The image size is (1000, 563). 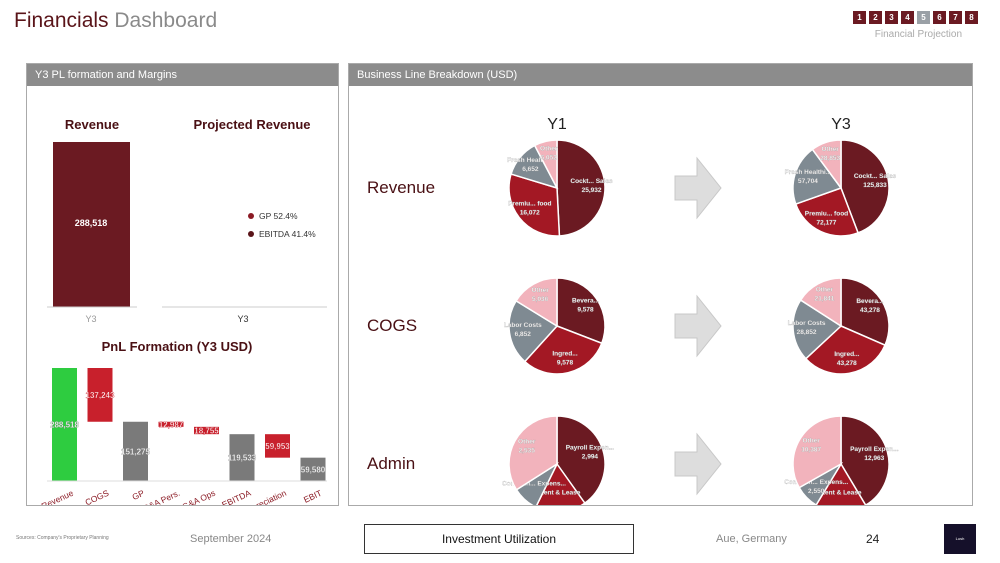 What do you see at coordinates (530, 169) in the screenshot?
I see `pie-slice-value: 6,652` at bounding box center [530, 169].